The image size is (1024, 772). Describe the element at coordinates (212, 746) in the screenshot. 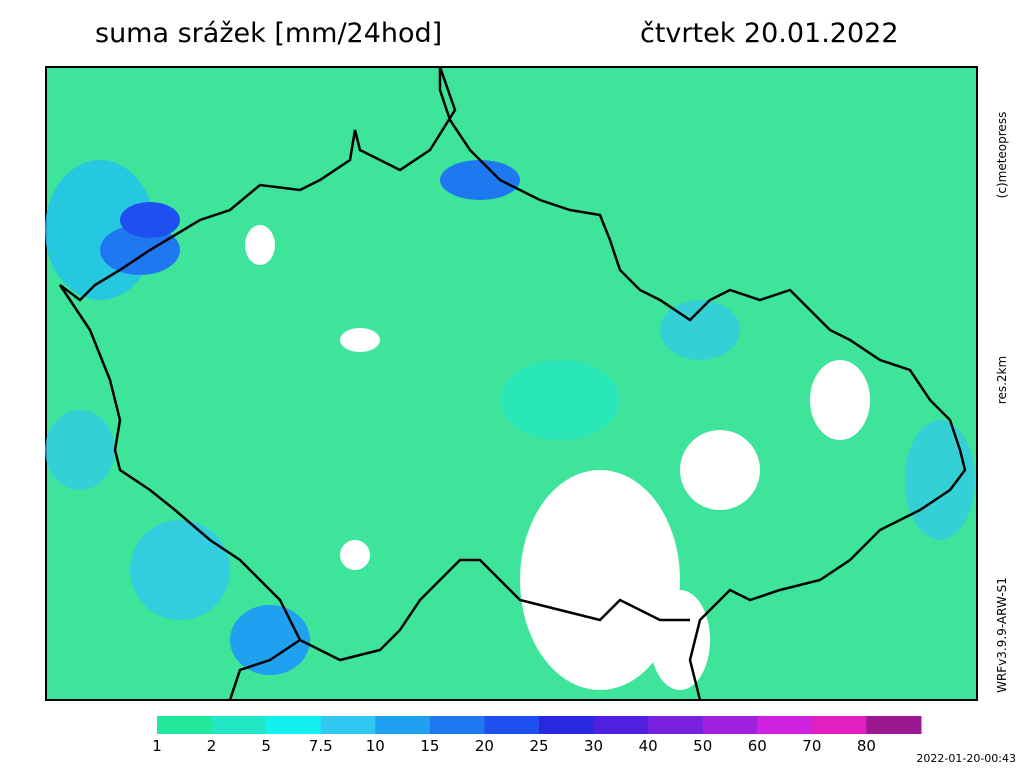

I see `colorbar-label: 2` at that location.